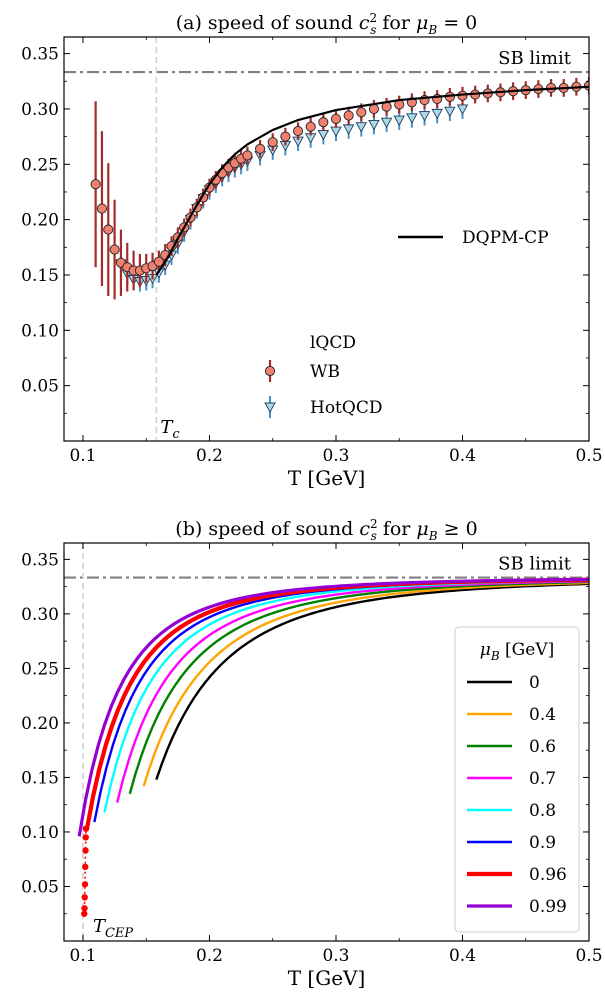 The image size is (605, 999). What do you see at coordinates (176, 434) in the screenshot?
I see `tc-label-sub: c` at bounding box center [176, 434].